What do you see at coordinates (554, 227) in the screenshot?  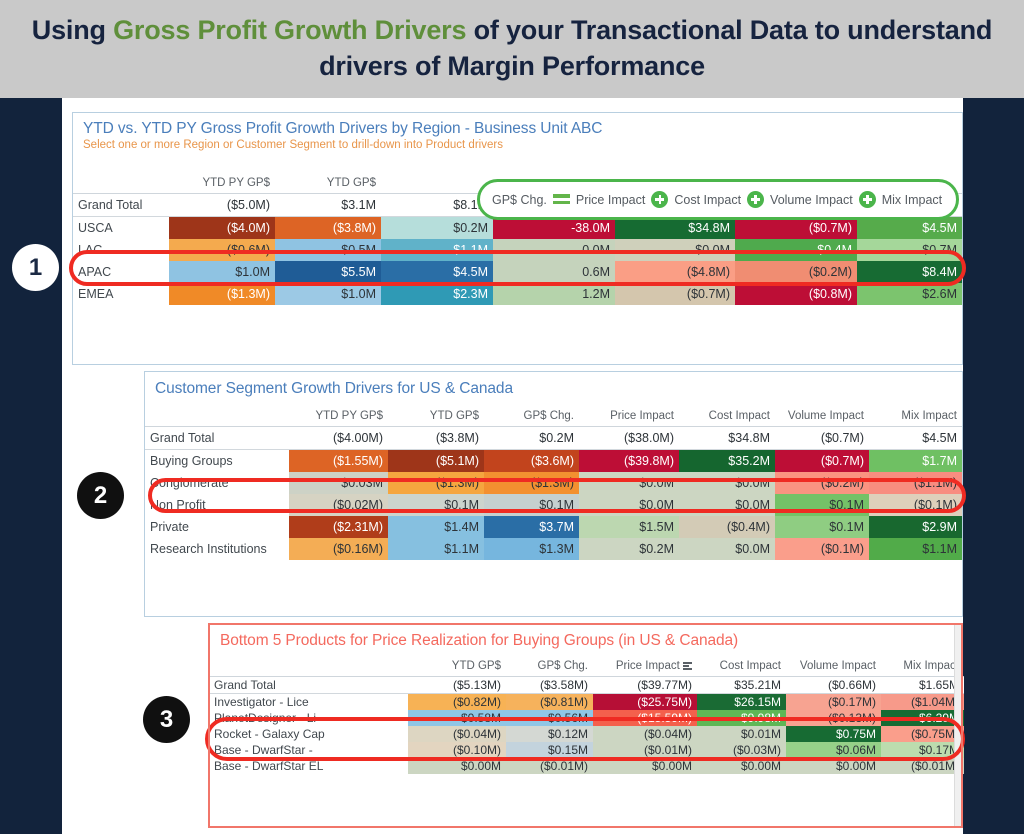 I see `table-cell: -38.0M` at bounding box center [554, 227].